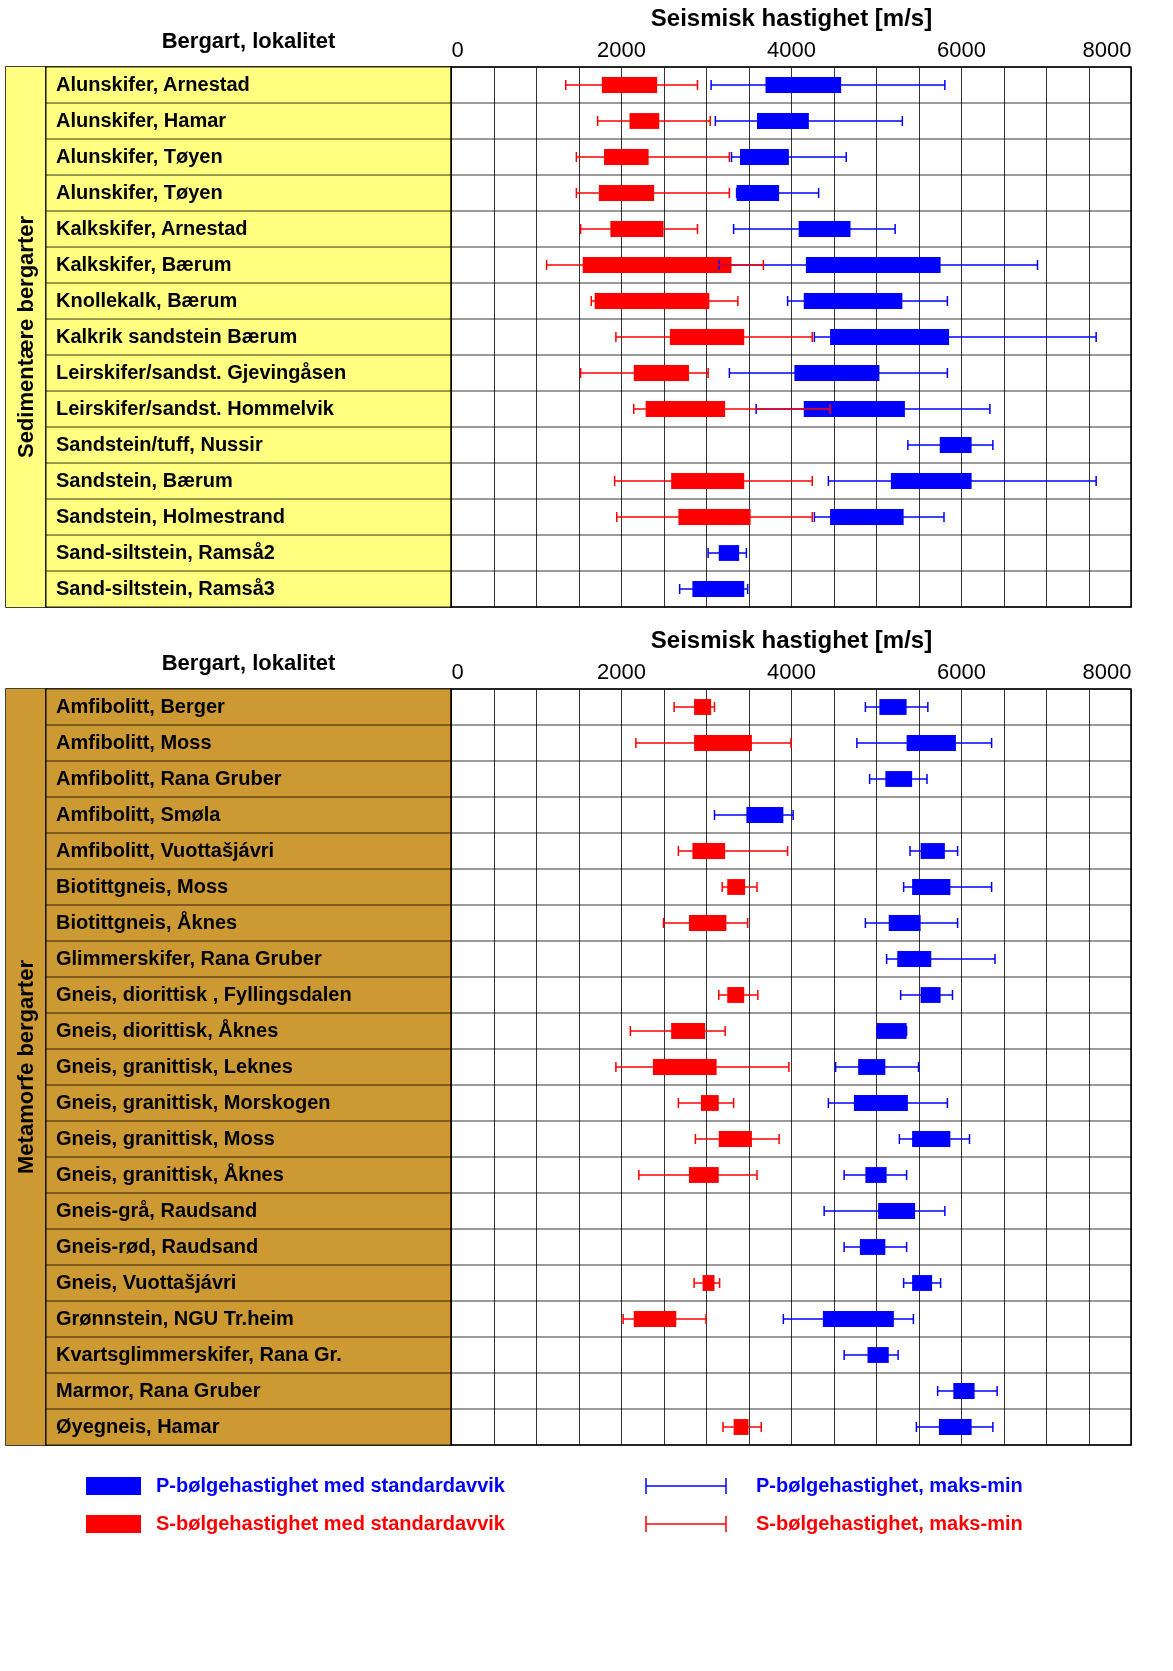 The image size is (1173, 1671). Describe the element at coordinates (165, 1138) in the screenshot. I see `y-tick-label: Gneis, granittisk, Moss` at that location.